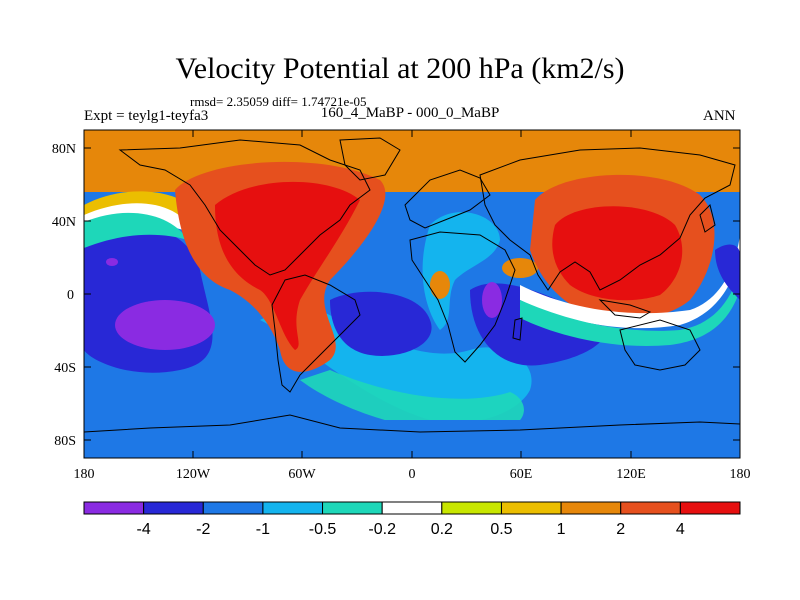 Image resolution: width=800 pixels, height=600 pixels. What do you see at coordinates (144, 529) in the screenshot?
I see `colorbar-label: -4` at bounding box center [144, 529].